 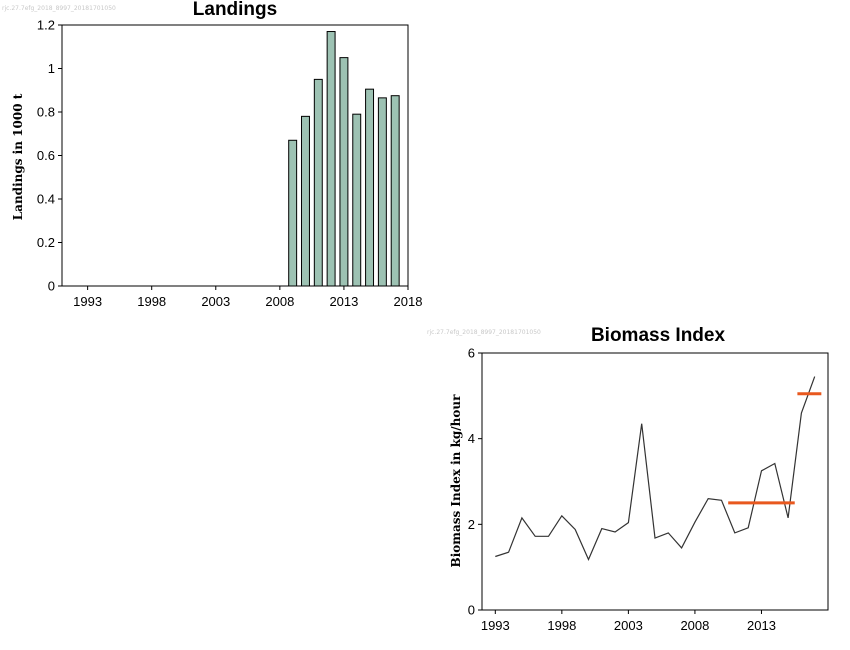 What do you see at coordinates (484, 332) in the screenshot?
I see `biomass-watermark: rjc.27.7efg_2018_8997_20181701050` at bounding box center [484, 332].